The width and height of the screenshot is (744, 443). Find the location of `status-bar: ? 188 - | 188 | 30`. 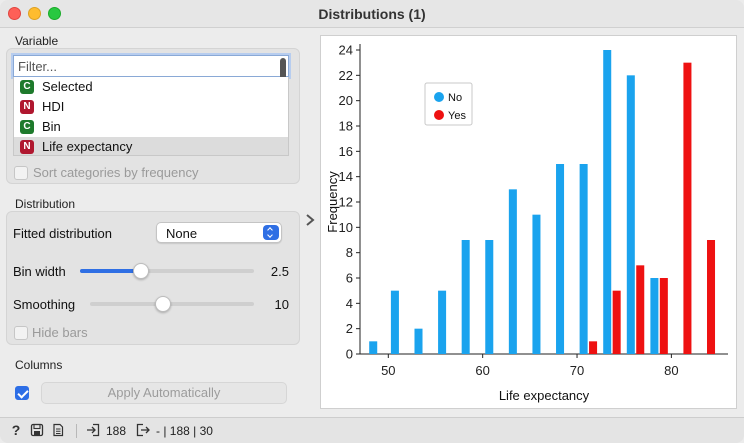

status-bar: ? 188 - | 188 | 30 is located at coordinates (372, 430).